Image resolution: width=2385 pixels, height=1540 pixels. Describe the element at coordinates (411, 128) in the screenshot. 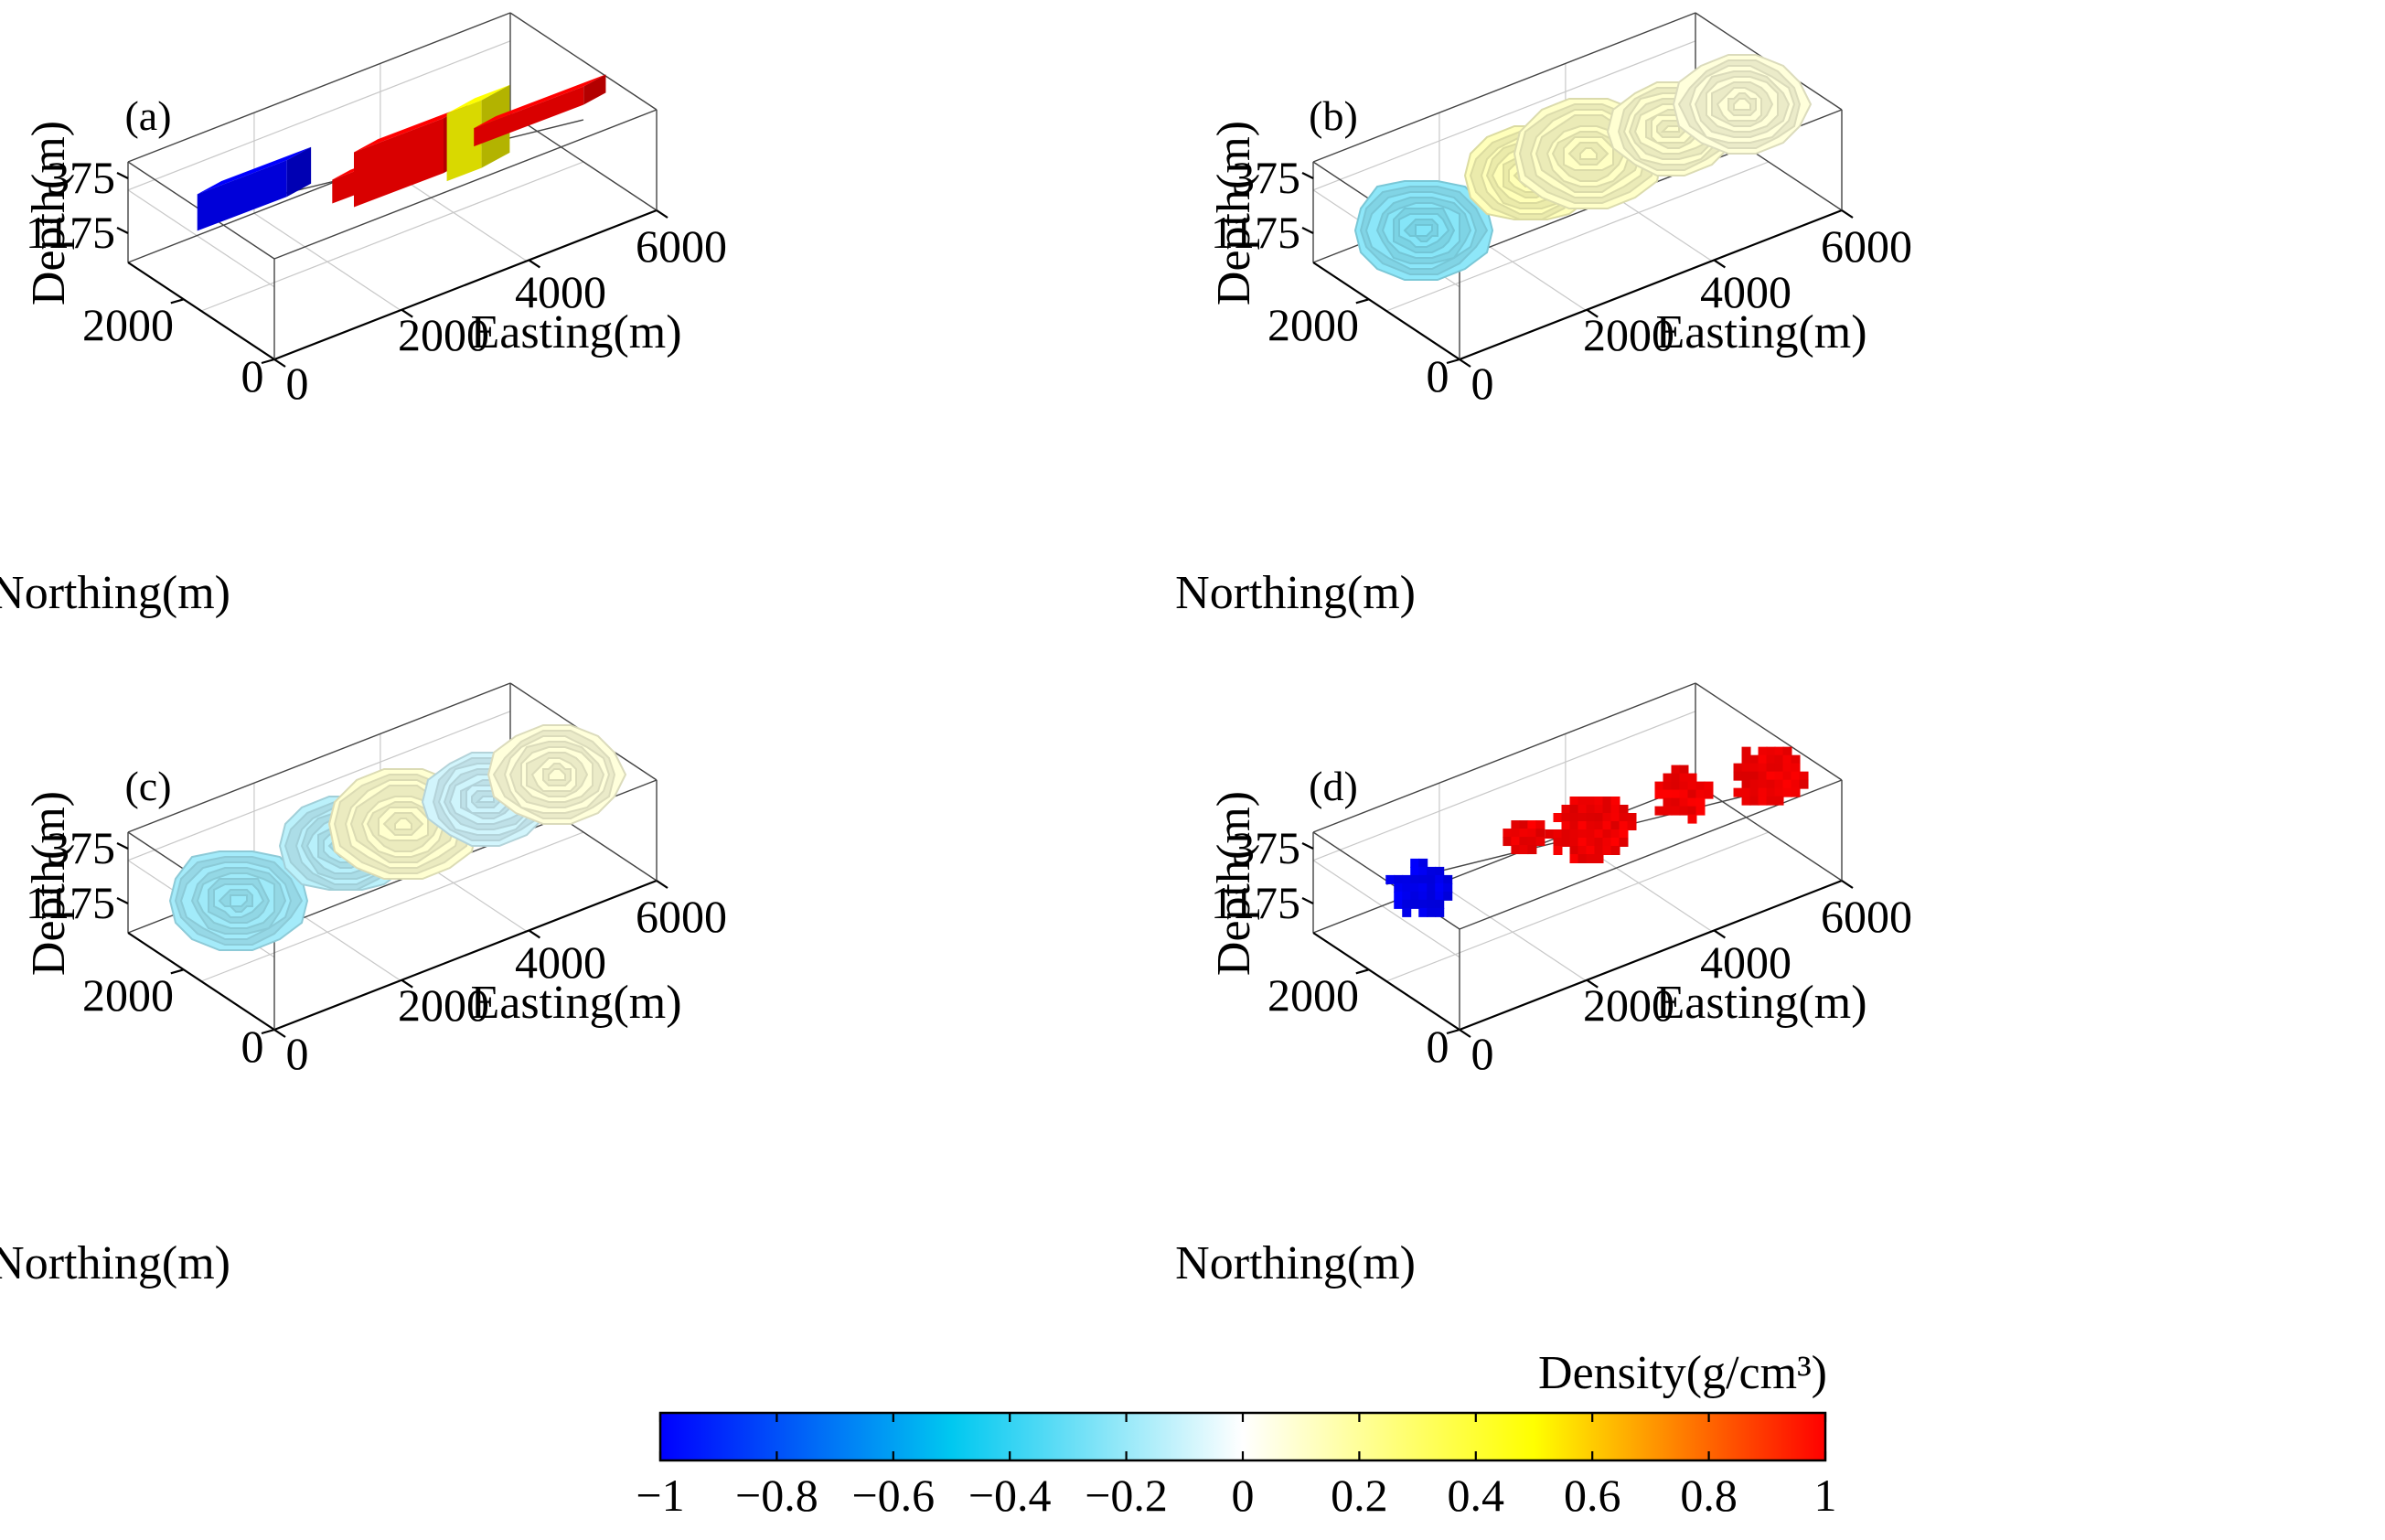

I see `density-body-top` at that location.